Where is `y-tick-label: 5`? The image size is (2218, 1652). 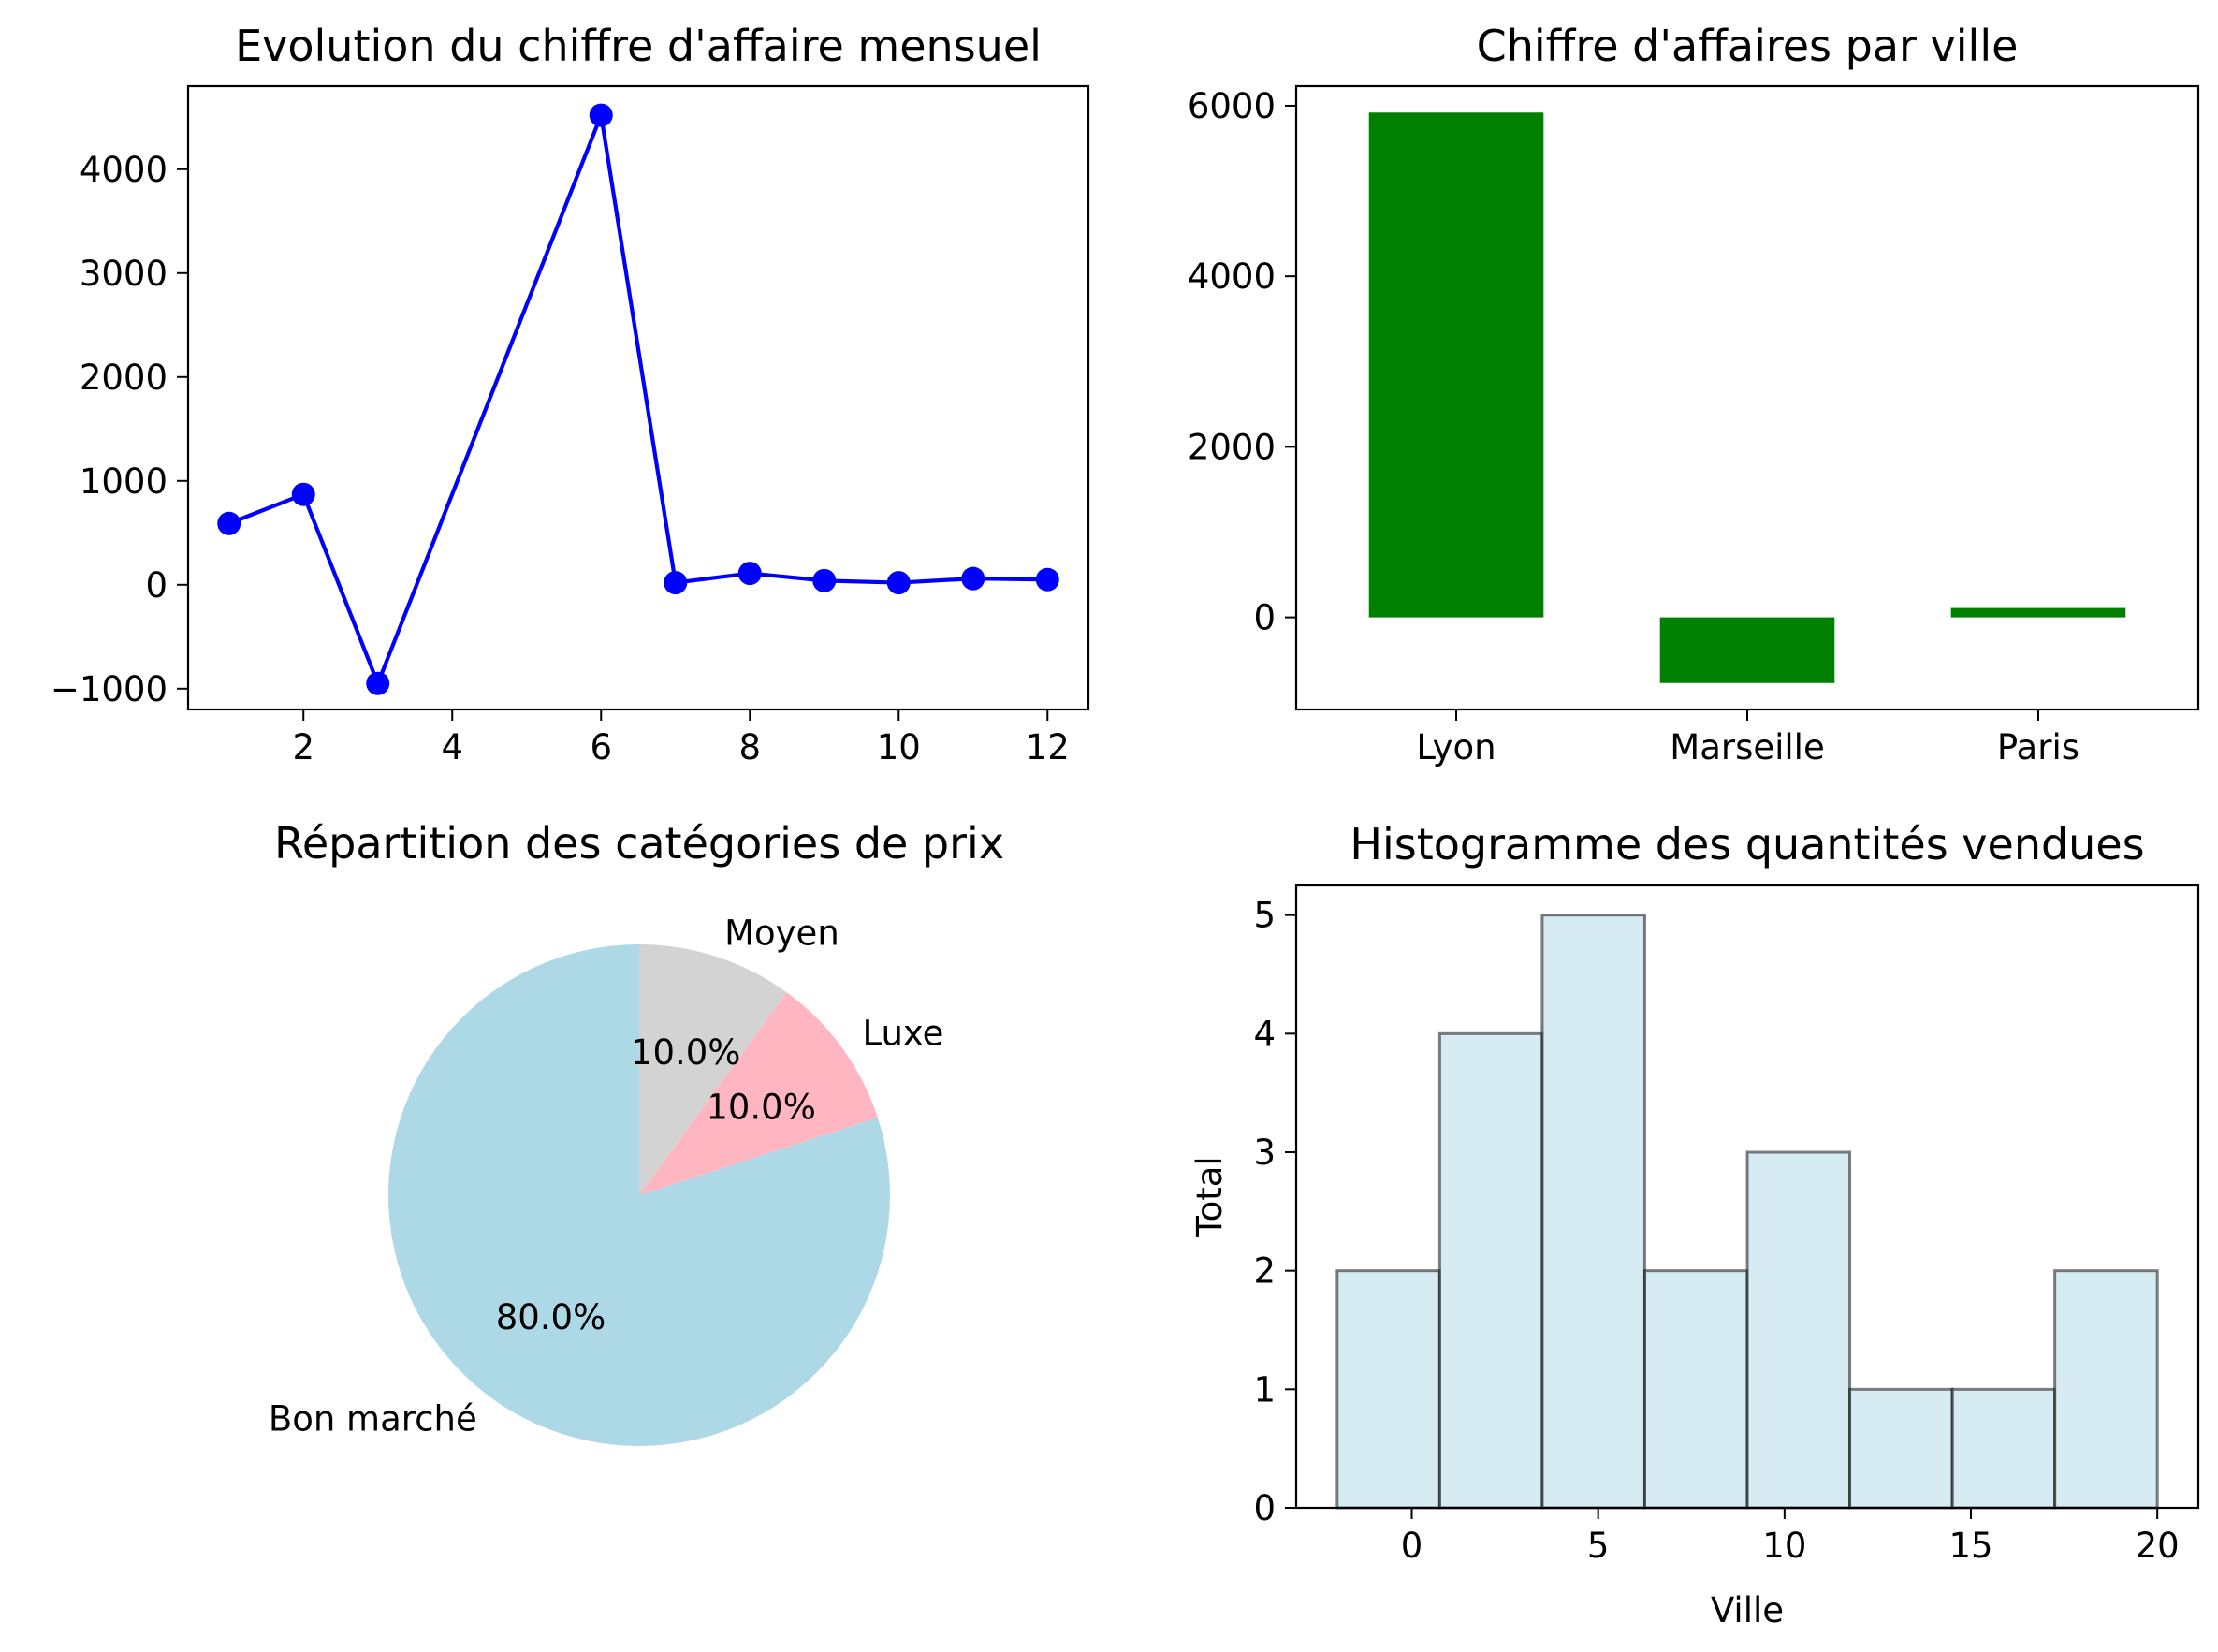
y-tick-label: 5 is located at coordinates (1264, 916).